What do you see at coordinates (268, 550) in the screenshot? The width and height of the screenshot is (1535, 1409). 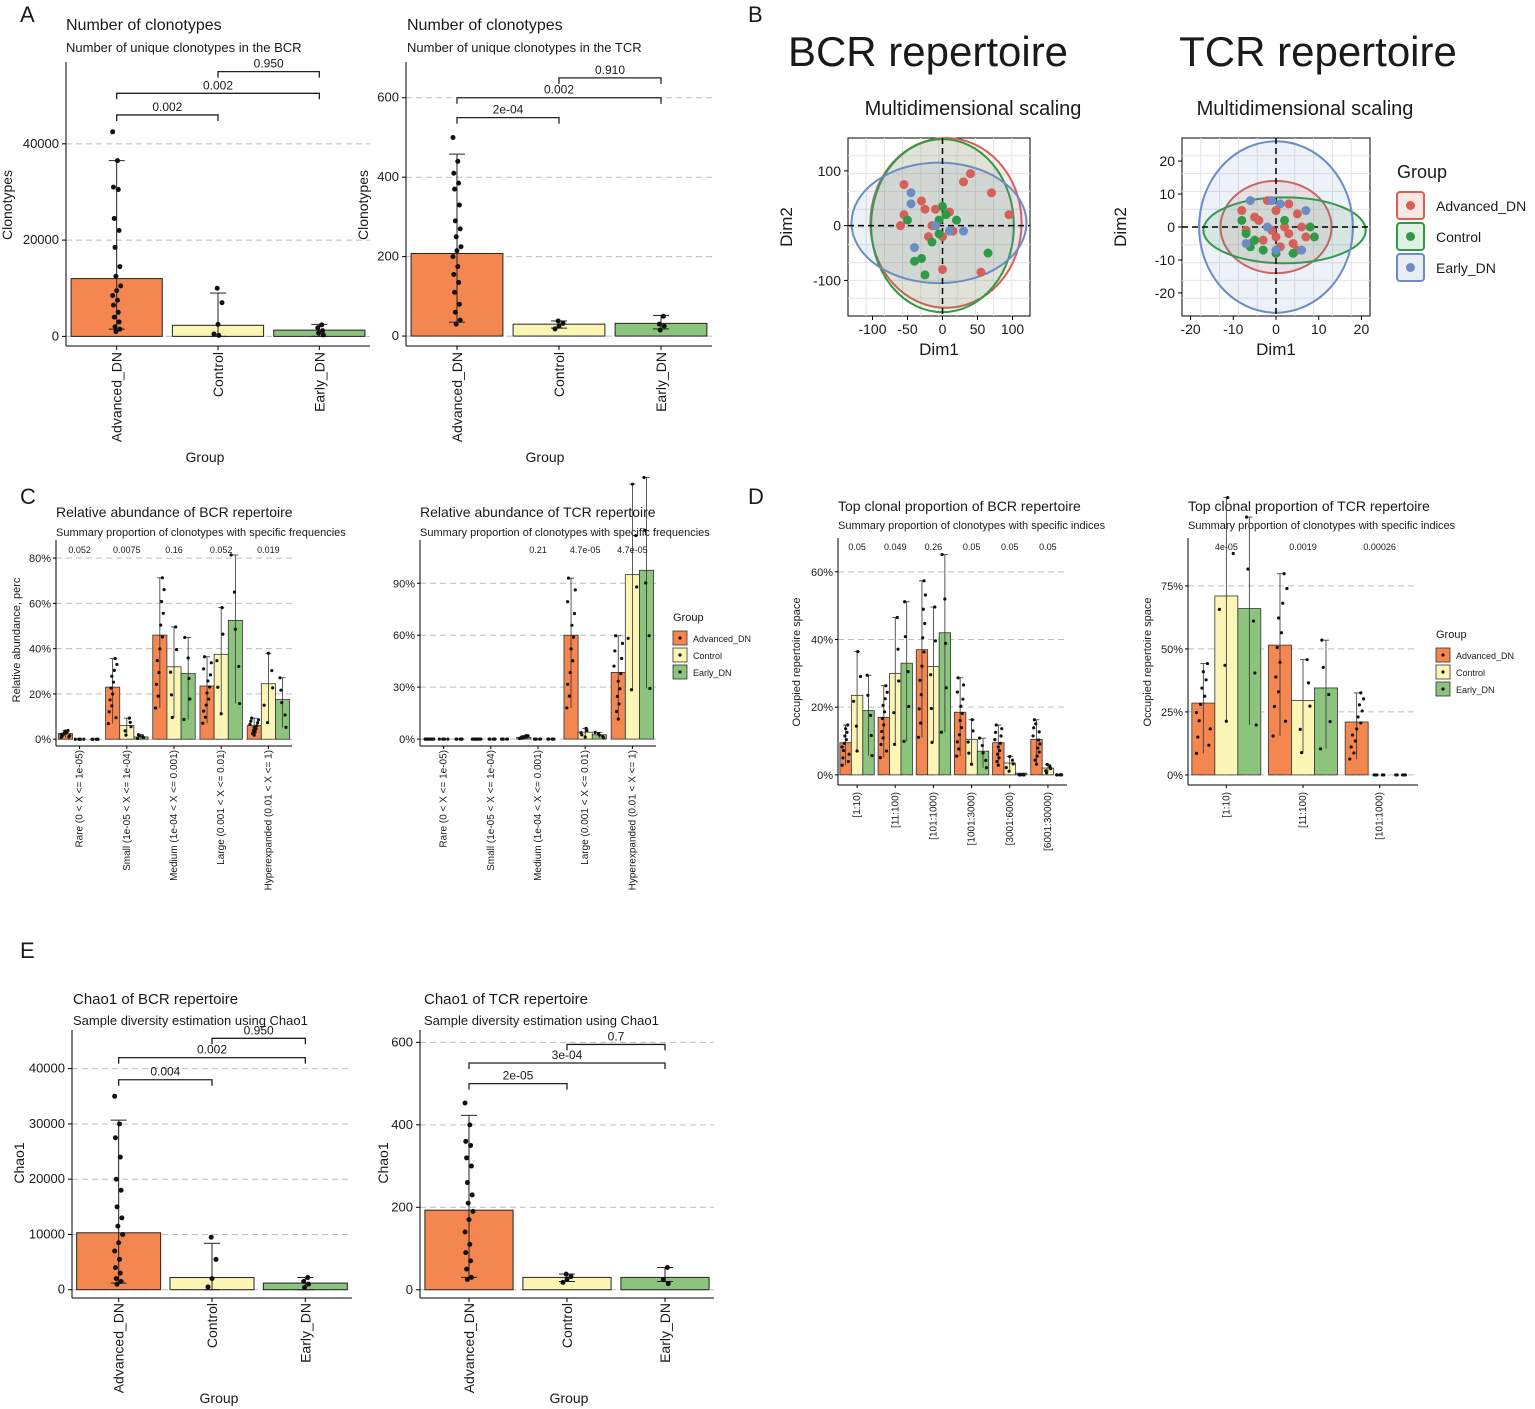 I see `p-value-label: 0.019` at bounding box center [268, 550].